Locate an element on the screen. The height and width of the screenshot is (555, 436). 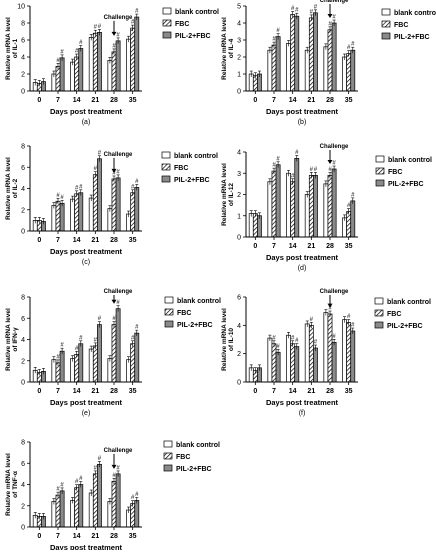
y-axis-label-sub: of IL-1 is located at coordinates (15, 48).